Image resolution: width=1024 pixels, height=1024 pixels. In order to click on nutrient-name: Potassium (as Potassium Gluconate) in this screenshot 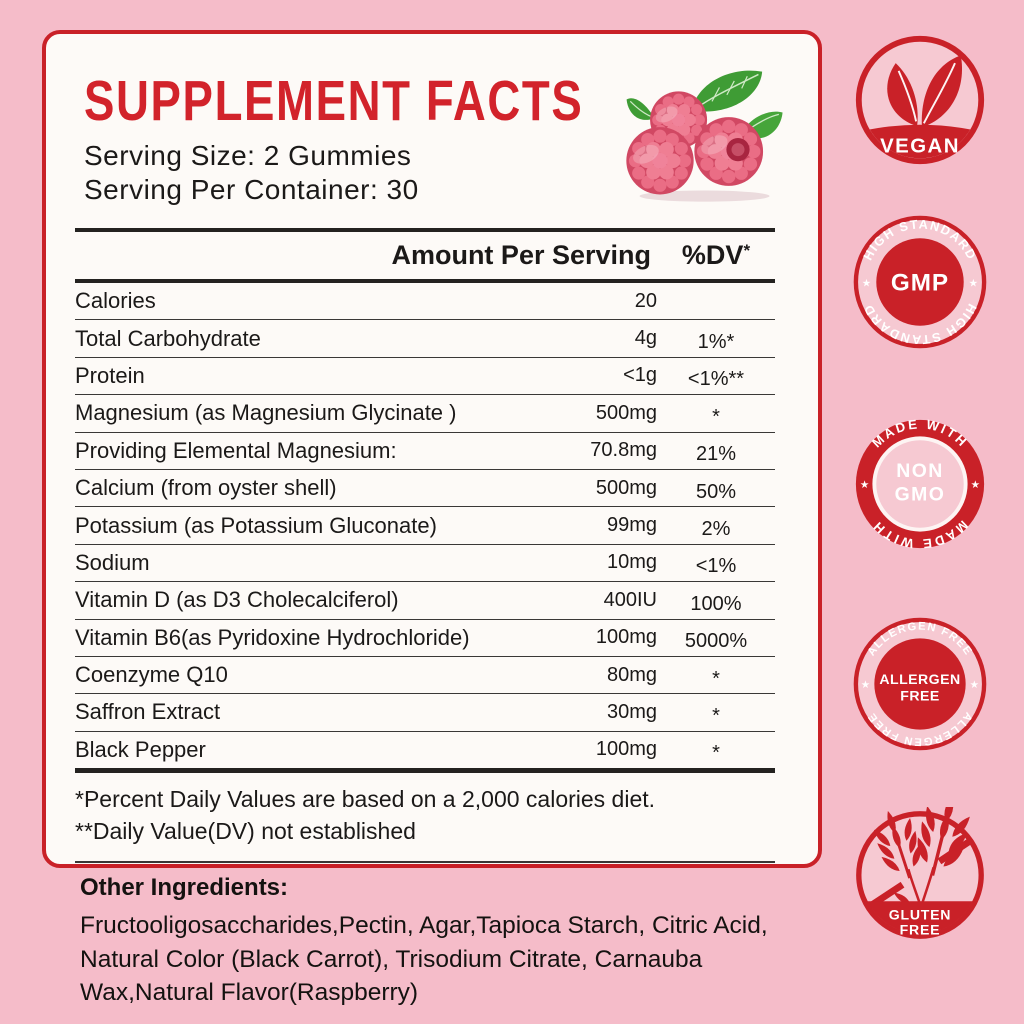, I will do `click(256, 525)`.